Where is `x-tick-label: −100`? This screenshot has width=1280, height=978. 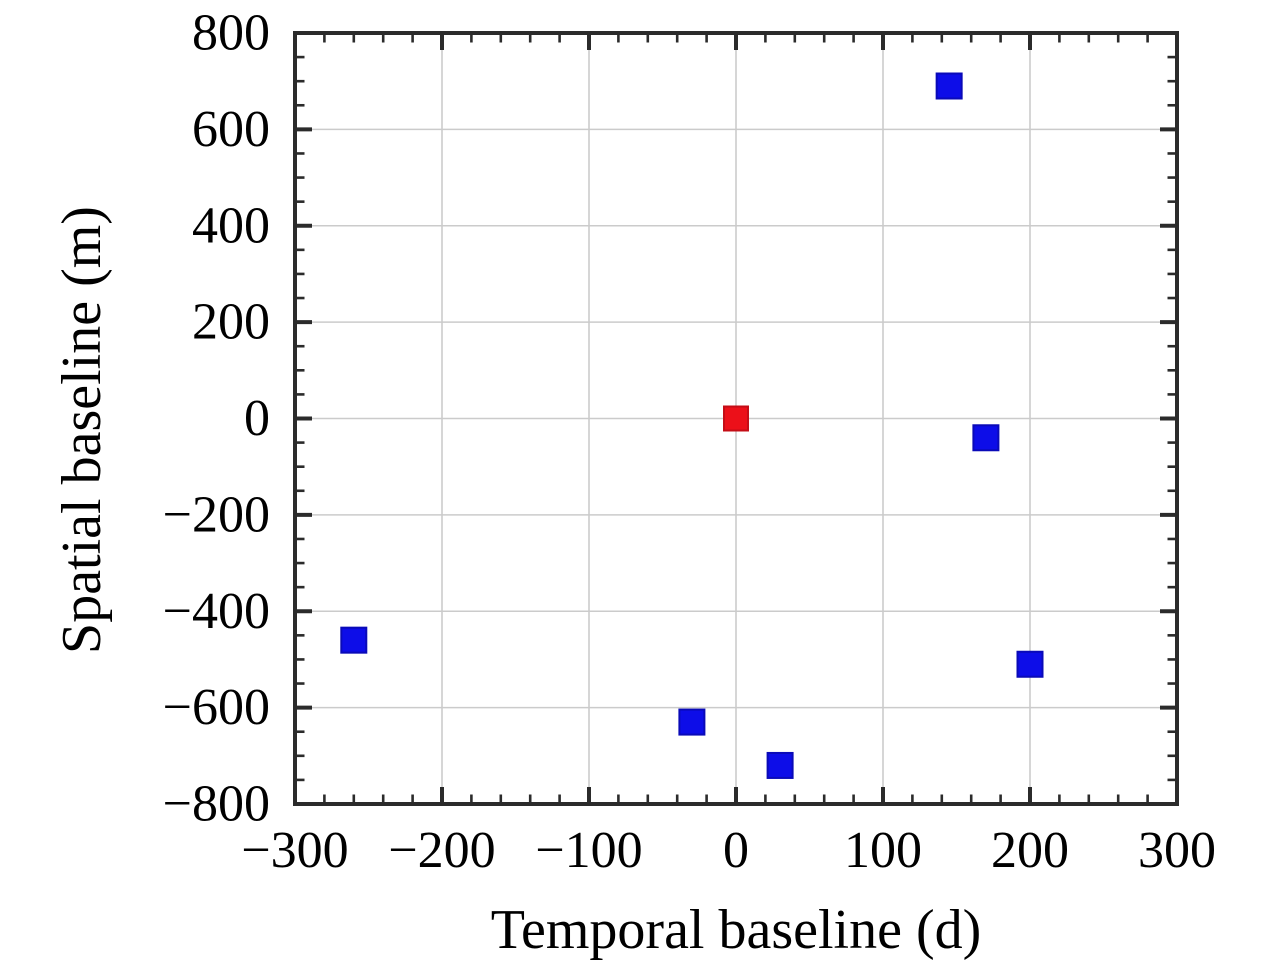
x-tick-label: −100 is located at coordinates (588, 850).